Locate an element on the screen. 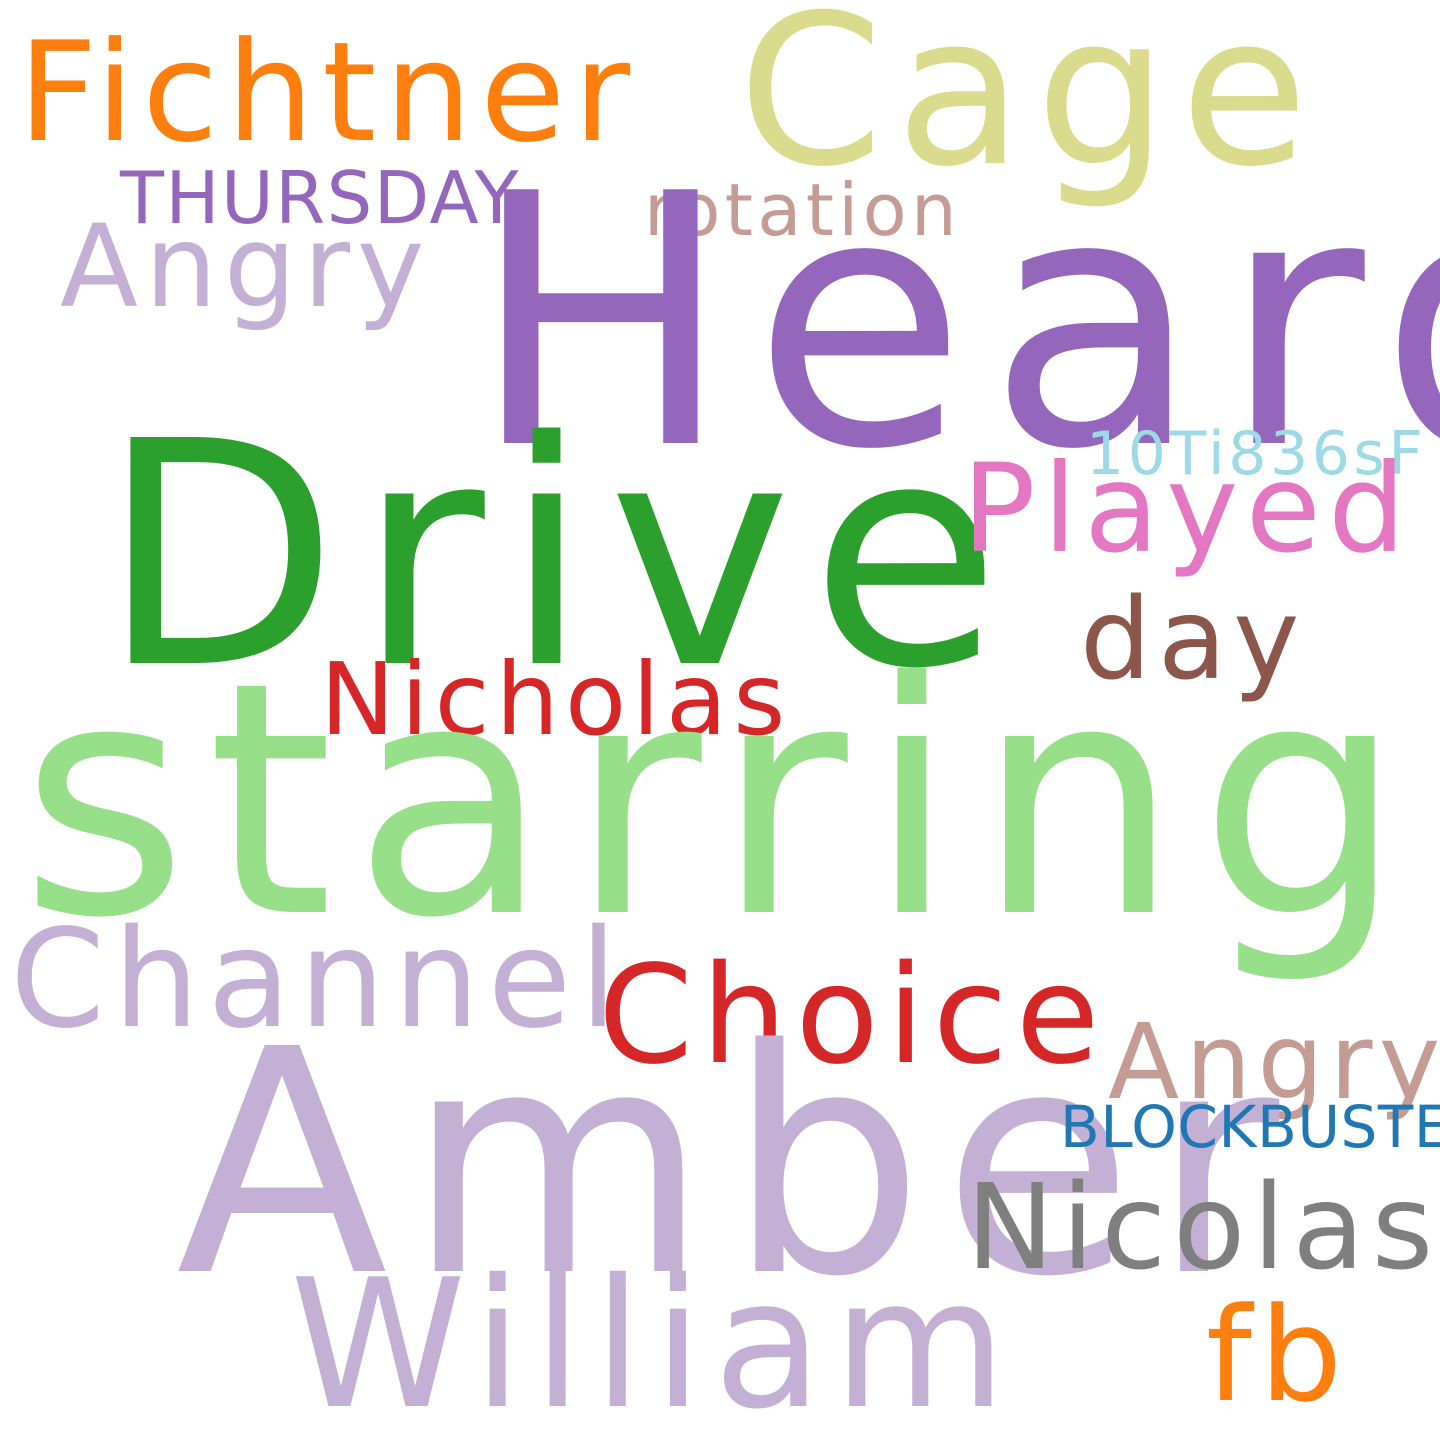  word-angry-quote: Angry' is located at coordinates (1274, 1062).